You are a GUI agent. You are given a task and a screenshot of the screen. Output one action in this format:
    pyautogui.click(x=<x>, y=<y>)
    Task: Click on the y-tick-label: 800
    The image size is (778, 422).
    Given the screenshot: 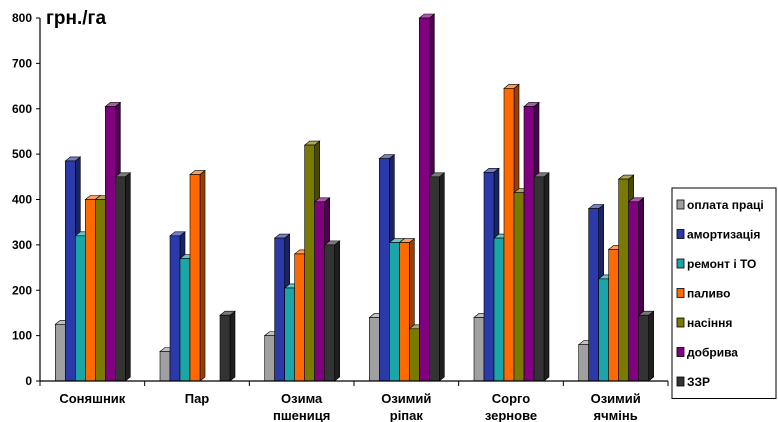 What is the action you would take?
    pyautogui.click(x=22, y=18)
    